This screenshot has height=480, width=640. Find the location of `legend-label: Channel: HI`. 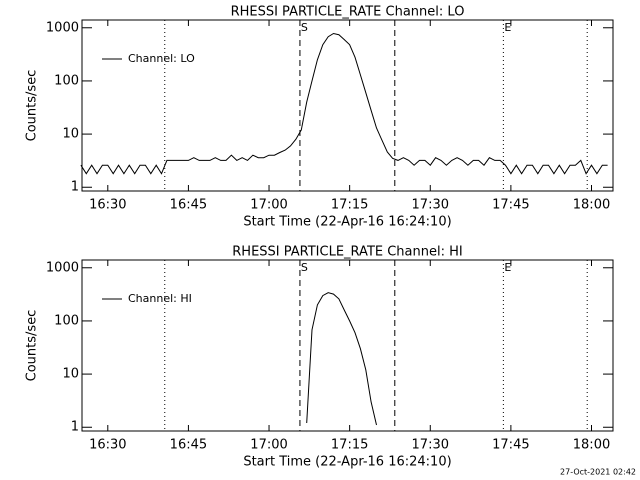

legend-label: Channel: HI is located at coordinates (160, 298).